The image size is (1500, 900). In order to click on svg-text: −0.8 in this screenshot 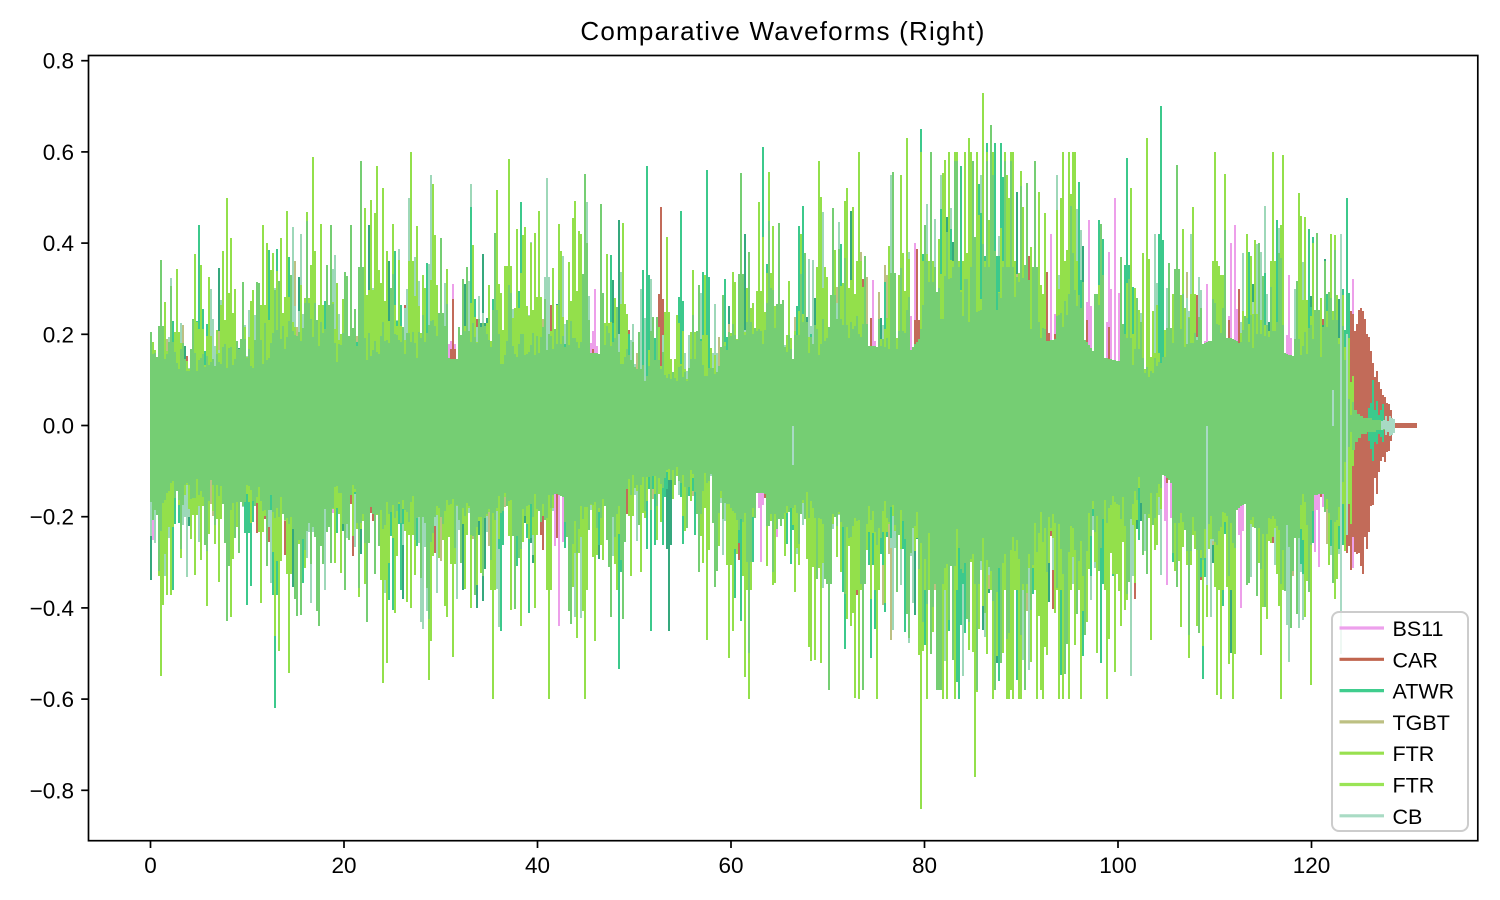, I will do `click(52, 790)`.